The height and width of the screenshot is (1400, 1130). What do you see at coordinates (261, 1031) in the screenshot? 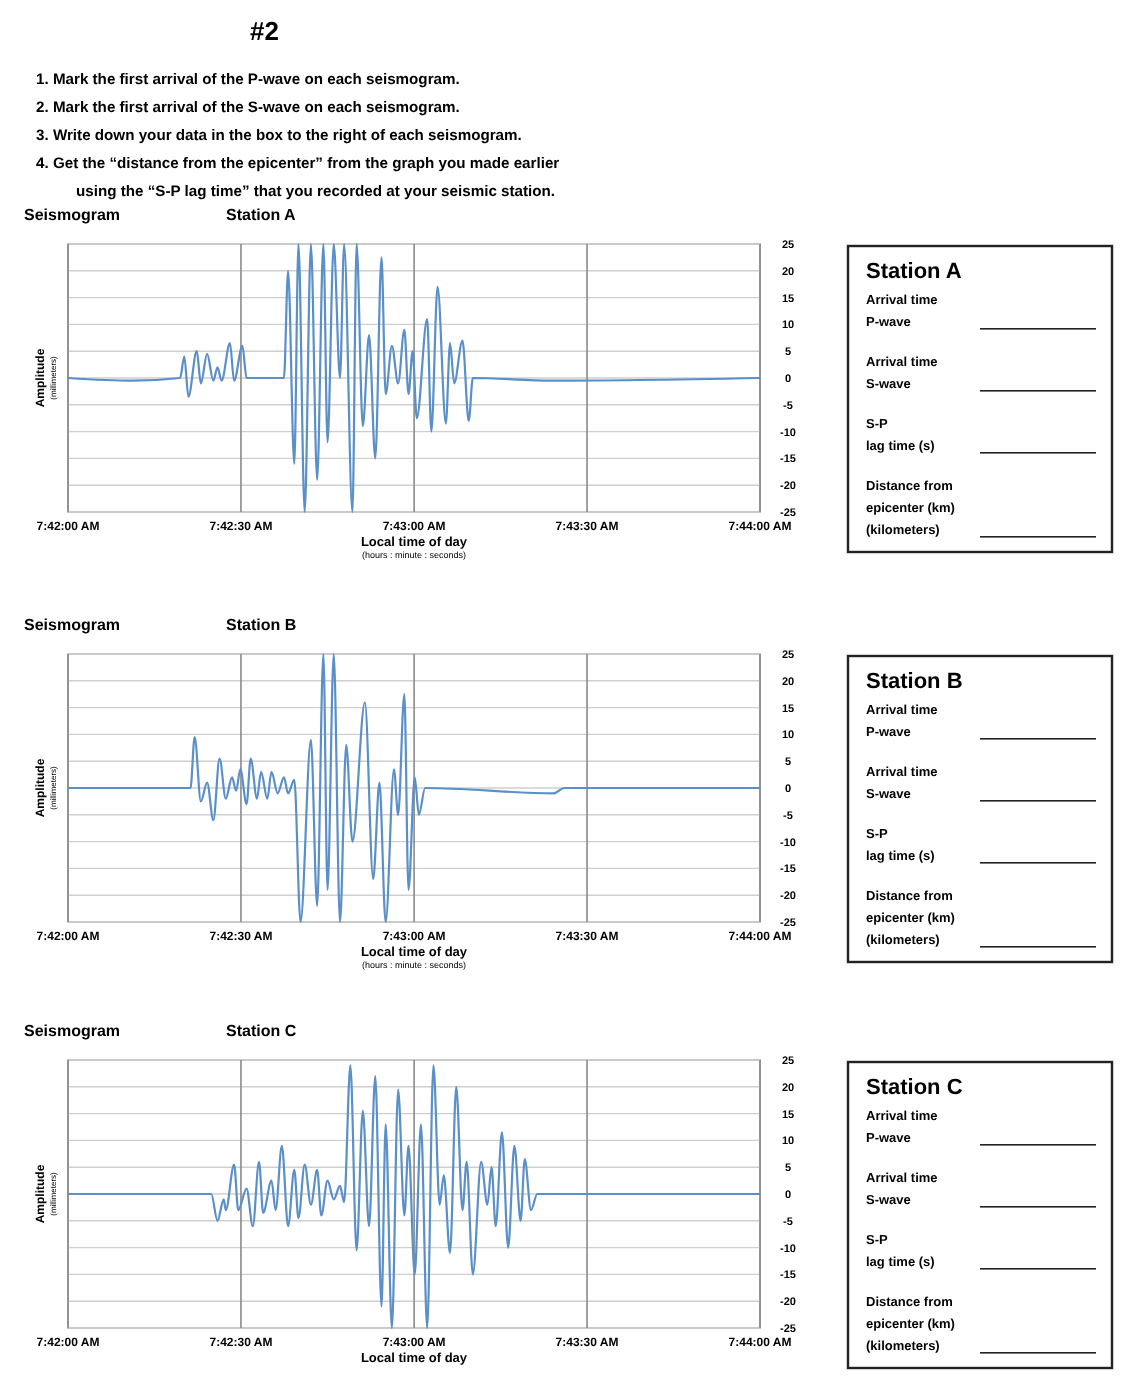
I see `chart-subtitle: Station C` at bounding box center [261, 1031].